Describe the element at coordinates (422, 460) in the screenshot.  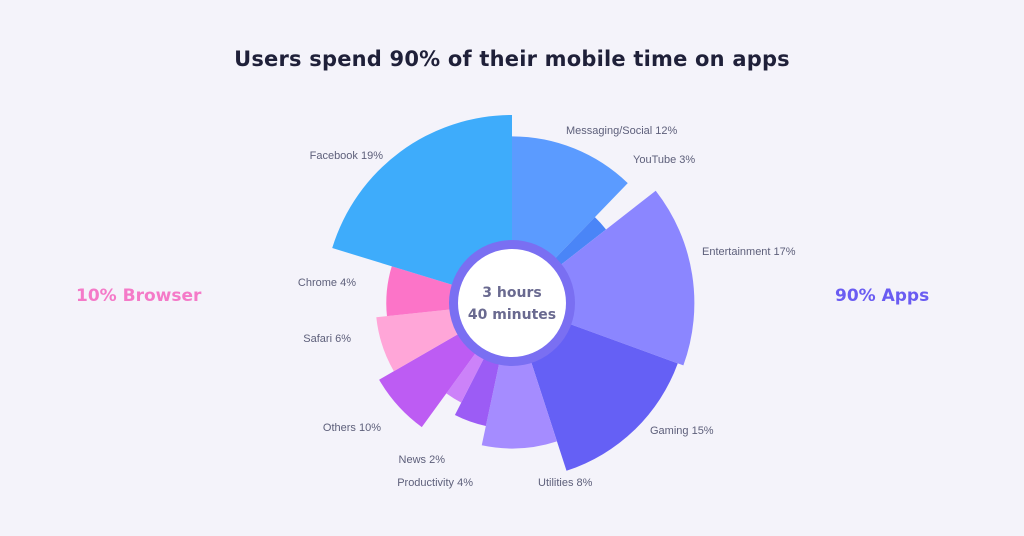
I see `slice-label: News 2%` at that location.